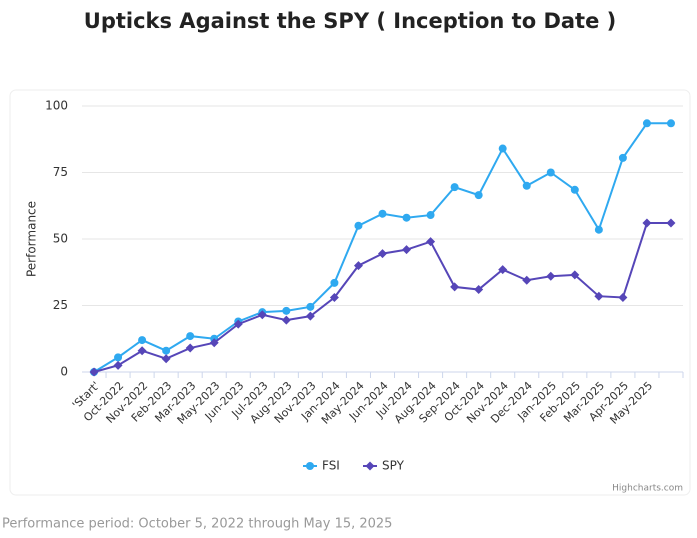  Describe the element at coordinates (56, 106) in the screenshot. I see `y-tick-label: 100` at that location.